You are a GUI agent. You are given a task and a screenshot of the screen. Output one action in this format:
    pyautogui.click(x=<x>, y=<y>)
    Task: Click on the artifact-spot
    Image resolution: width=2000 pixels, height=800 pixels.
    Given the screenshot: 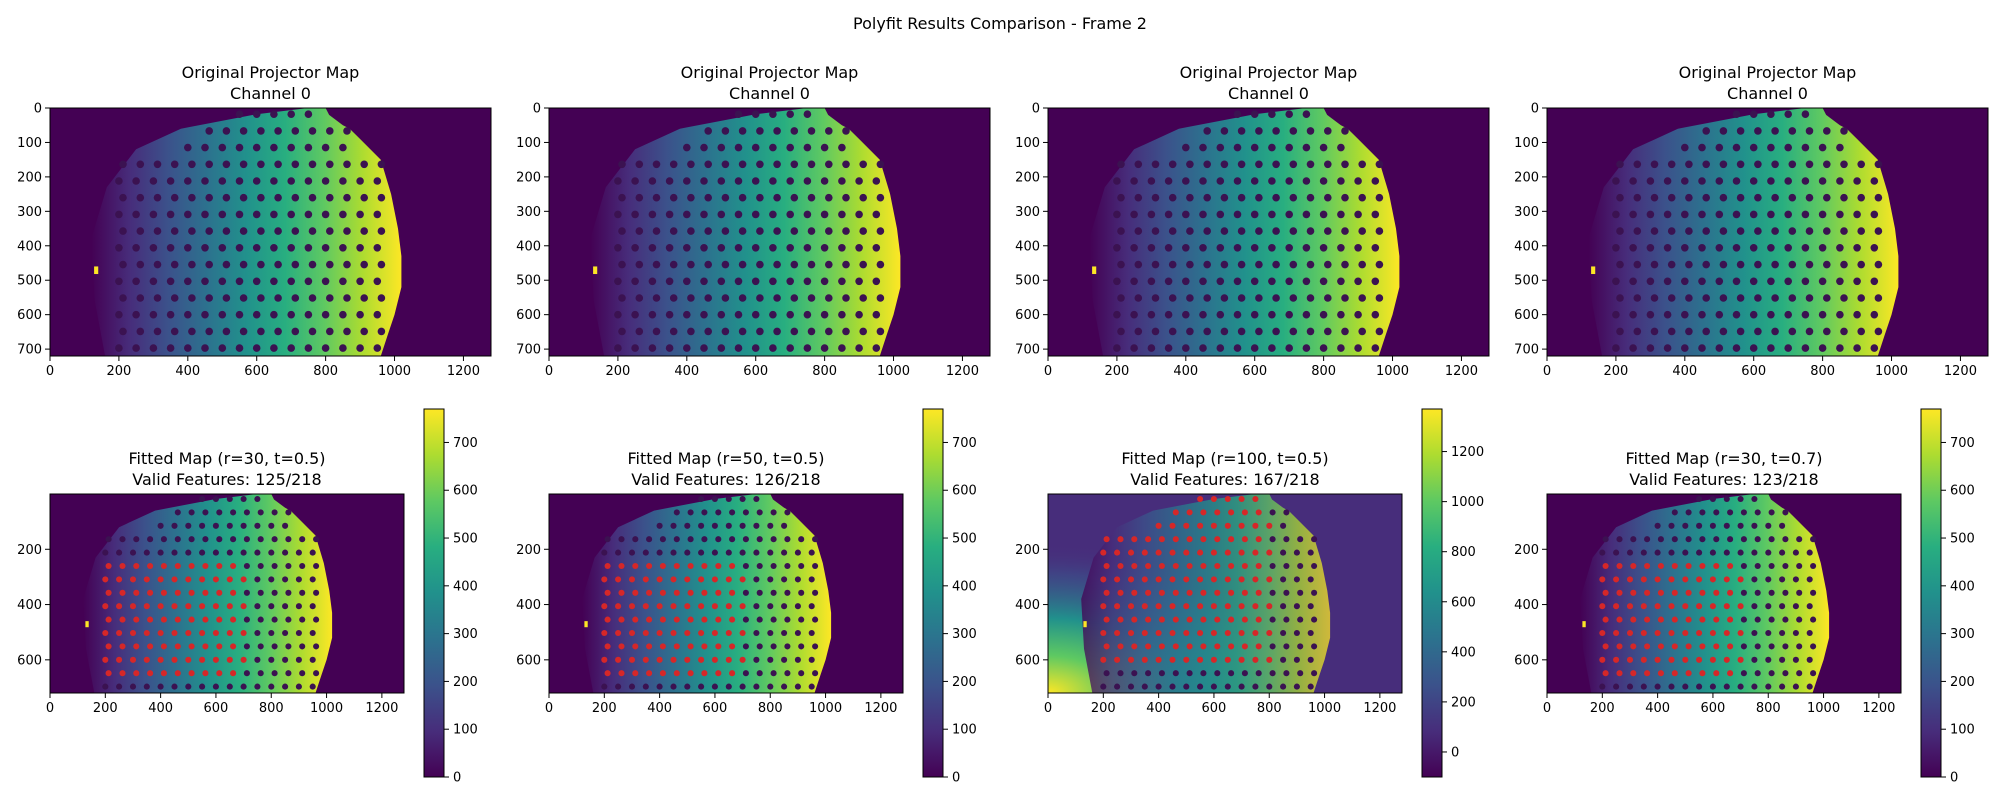 What is the action you would take?
    pyautogui.click(x=1094, y=270)
    